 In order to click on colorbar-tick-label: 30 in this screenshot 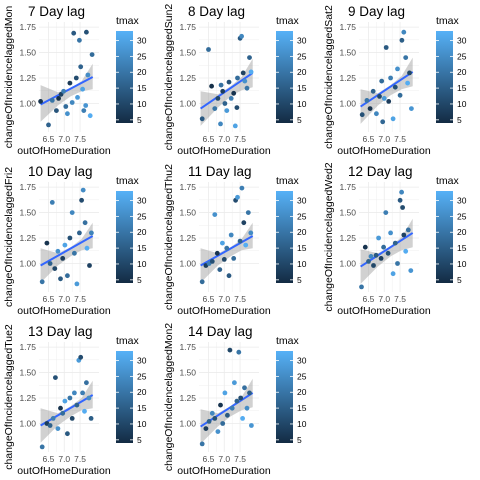, I will do `click(302, 41)`.